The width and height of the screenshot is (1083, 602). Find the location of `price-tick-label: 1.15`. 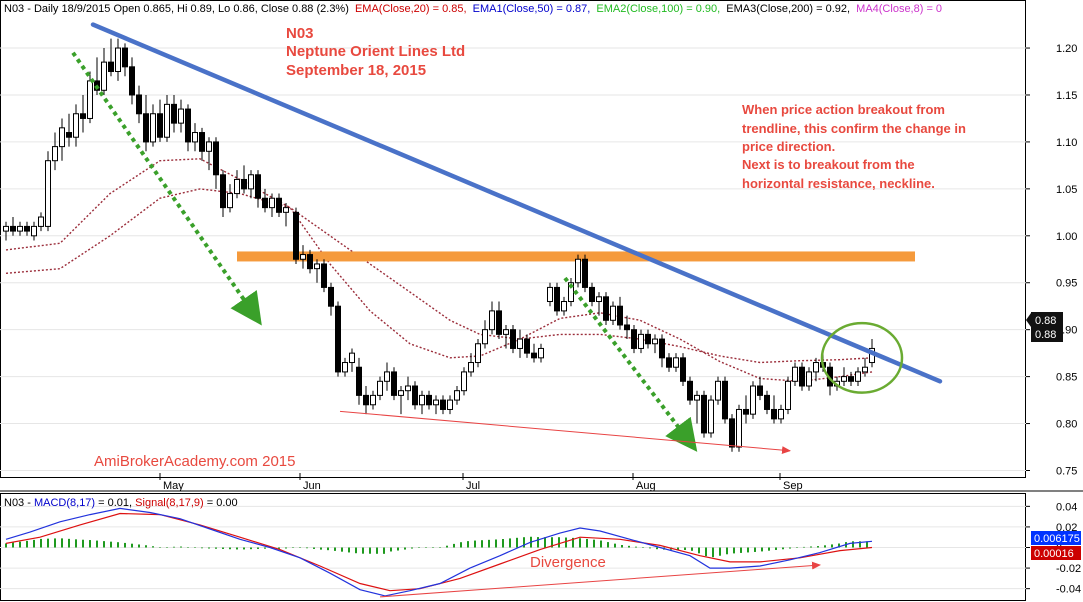

price-tick-label: 1.15 is located at coordinates (1066, 96).